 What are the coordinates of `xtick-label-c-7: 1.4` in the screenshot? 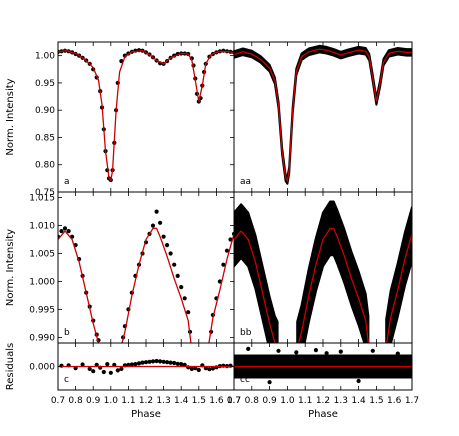 It's located at (181, 401).